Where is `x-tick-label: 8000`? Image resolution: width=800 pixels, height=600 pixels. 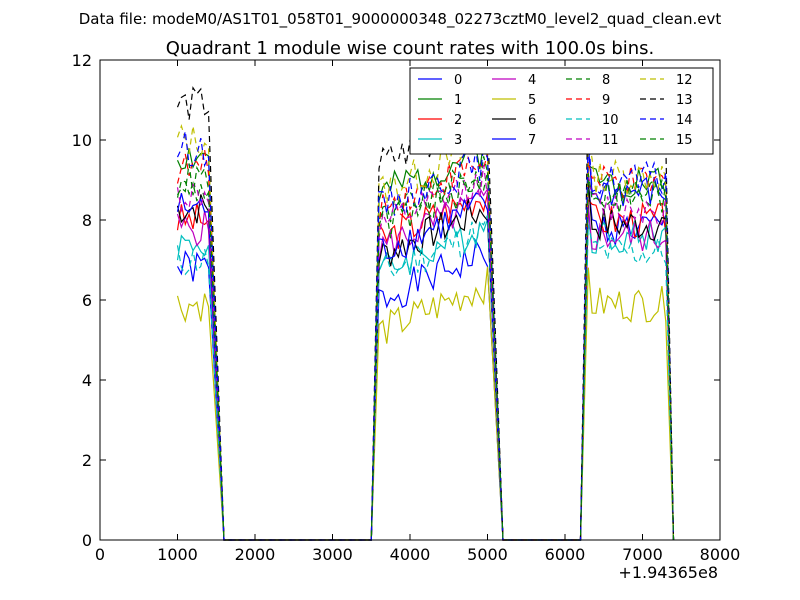 x-tick-label: 8000 is located at coordinates (720, 554).